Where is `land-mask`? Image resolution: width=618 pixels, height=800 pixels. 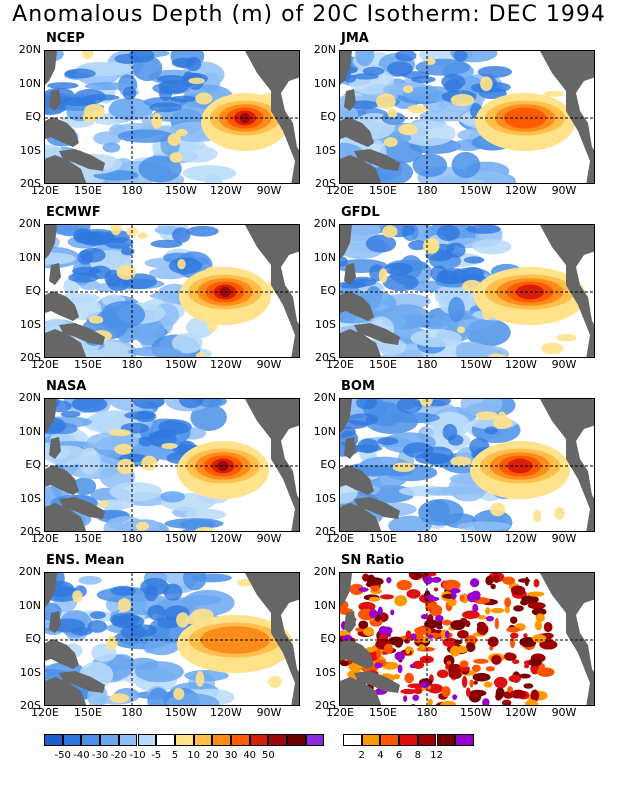 land-mask is located at coordinates (172, 465).